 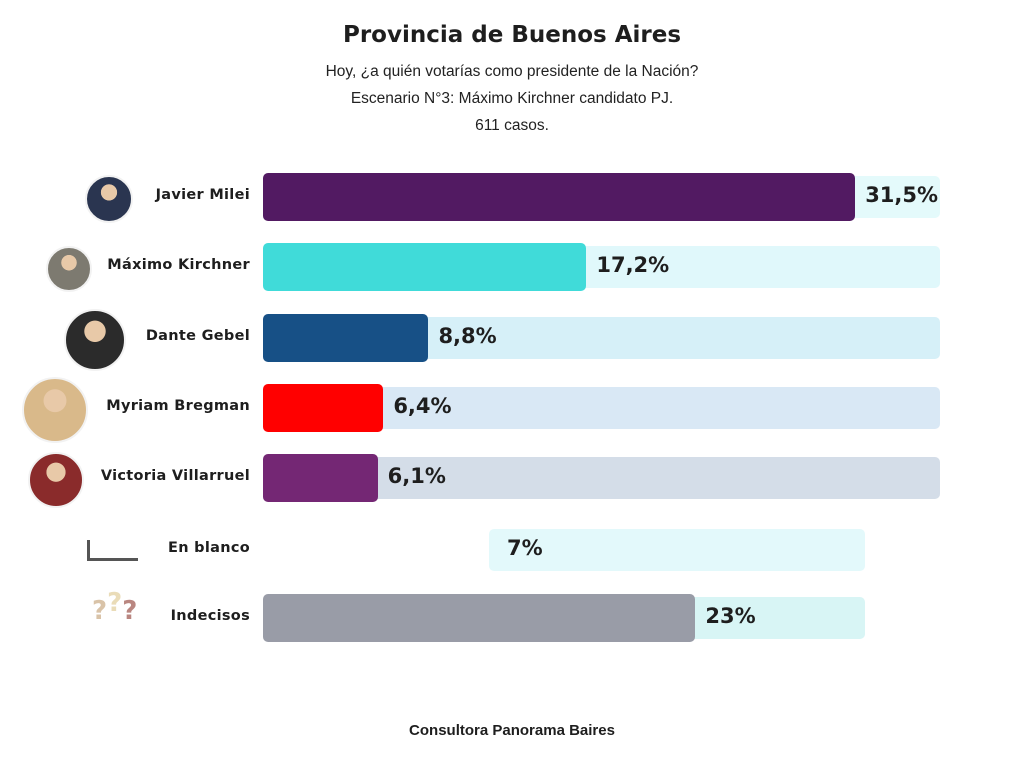 What do you see at coordinates (178, 265) in the screenshot?
I see `category-label: Máximo Kirchner` at bounding box center [178, 265].